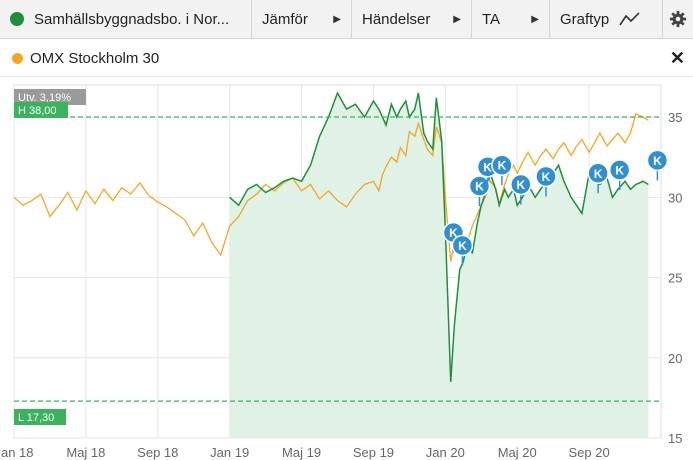 The image size is (693, 460). I want to click on low-badge: L 17,30, so click(40, 417).